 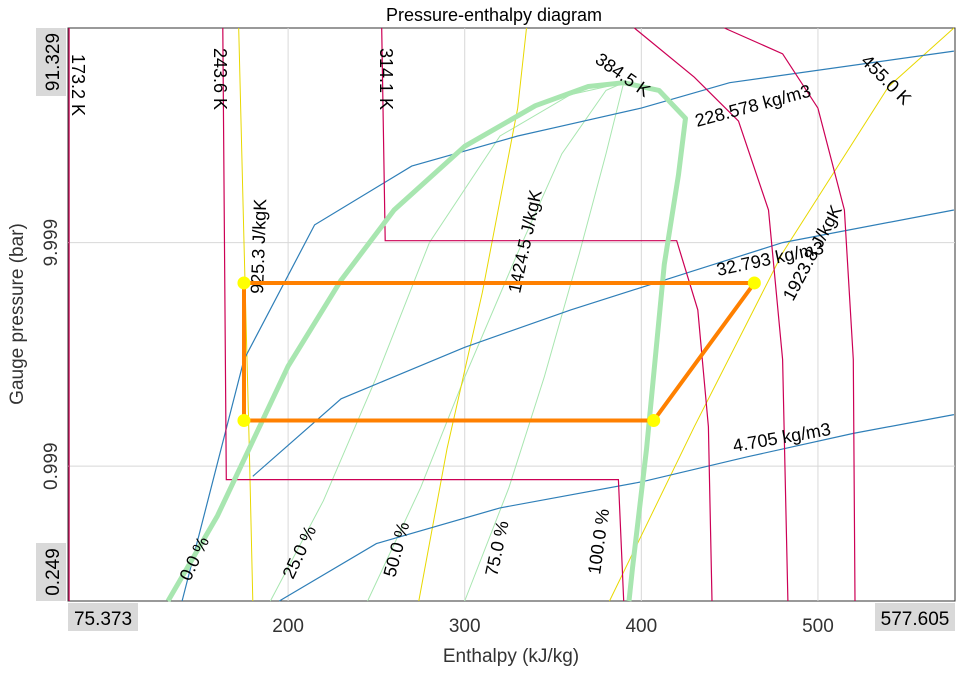 I want to click on isotherm-label: 243.6 K, so click(x=220, y=79).